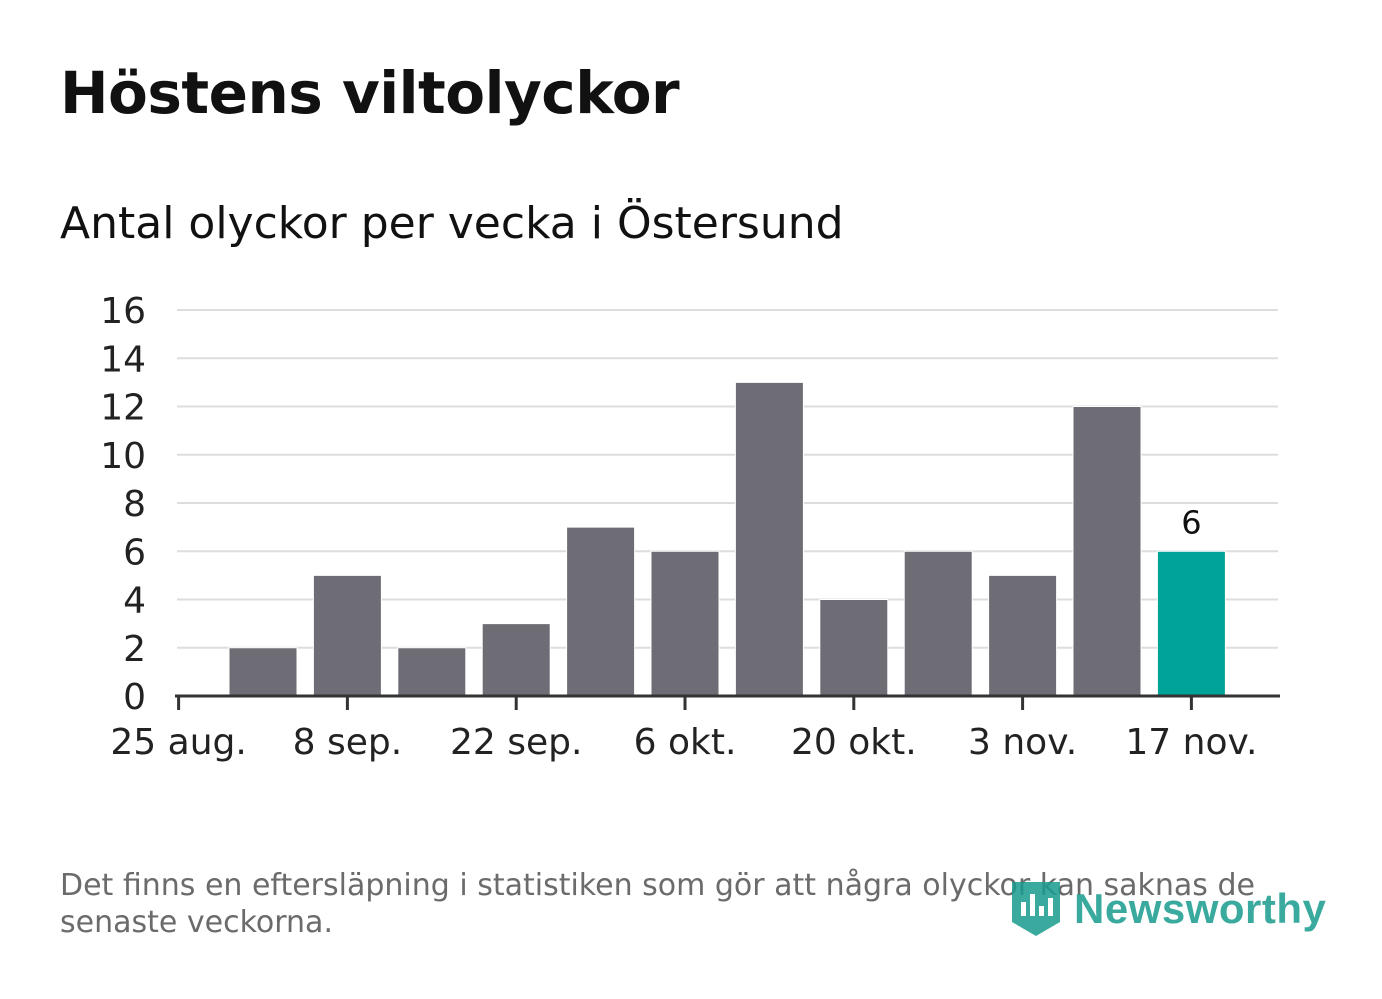  Describe the element at coordinates (516, 742) in the screenshot. I see `x-tick-label: 22 sep.` at that location.